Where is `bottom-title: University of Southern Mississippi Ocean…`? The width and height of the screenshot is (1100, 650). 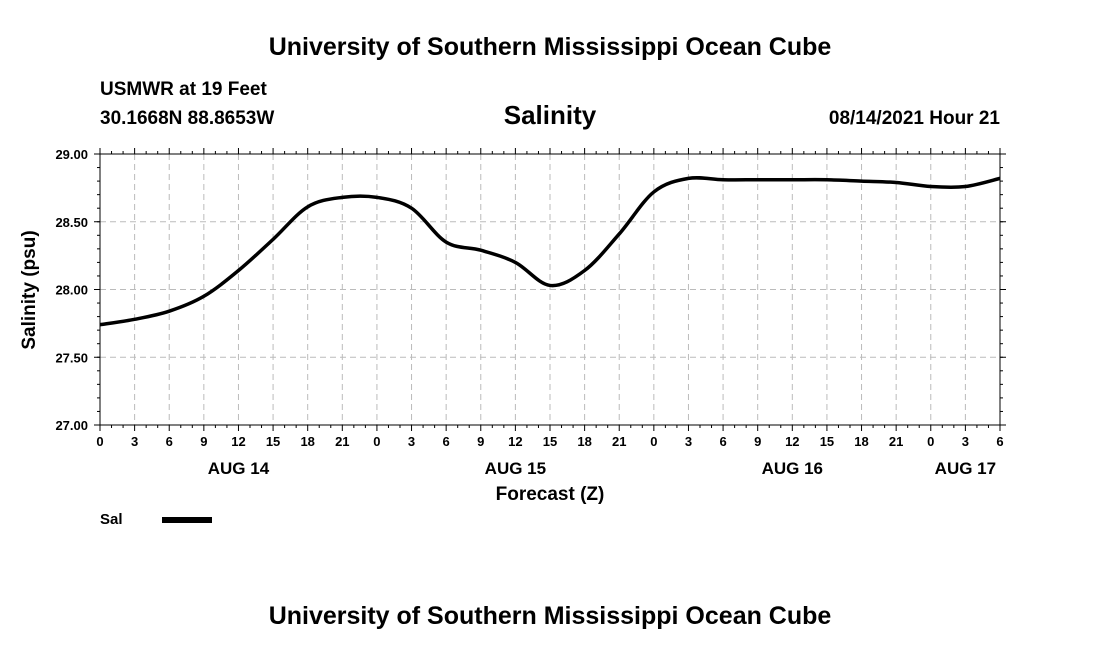
bottom-title: University of Southern Mississippi Ocean… is located at coordinates (550, 616).